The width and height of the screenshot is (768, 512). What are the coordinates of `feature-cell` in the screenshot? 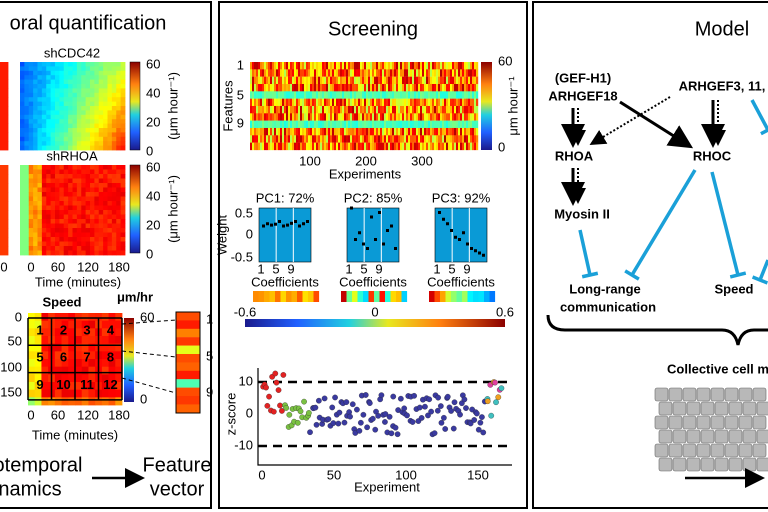 It's located at (188, 324).